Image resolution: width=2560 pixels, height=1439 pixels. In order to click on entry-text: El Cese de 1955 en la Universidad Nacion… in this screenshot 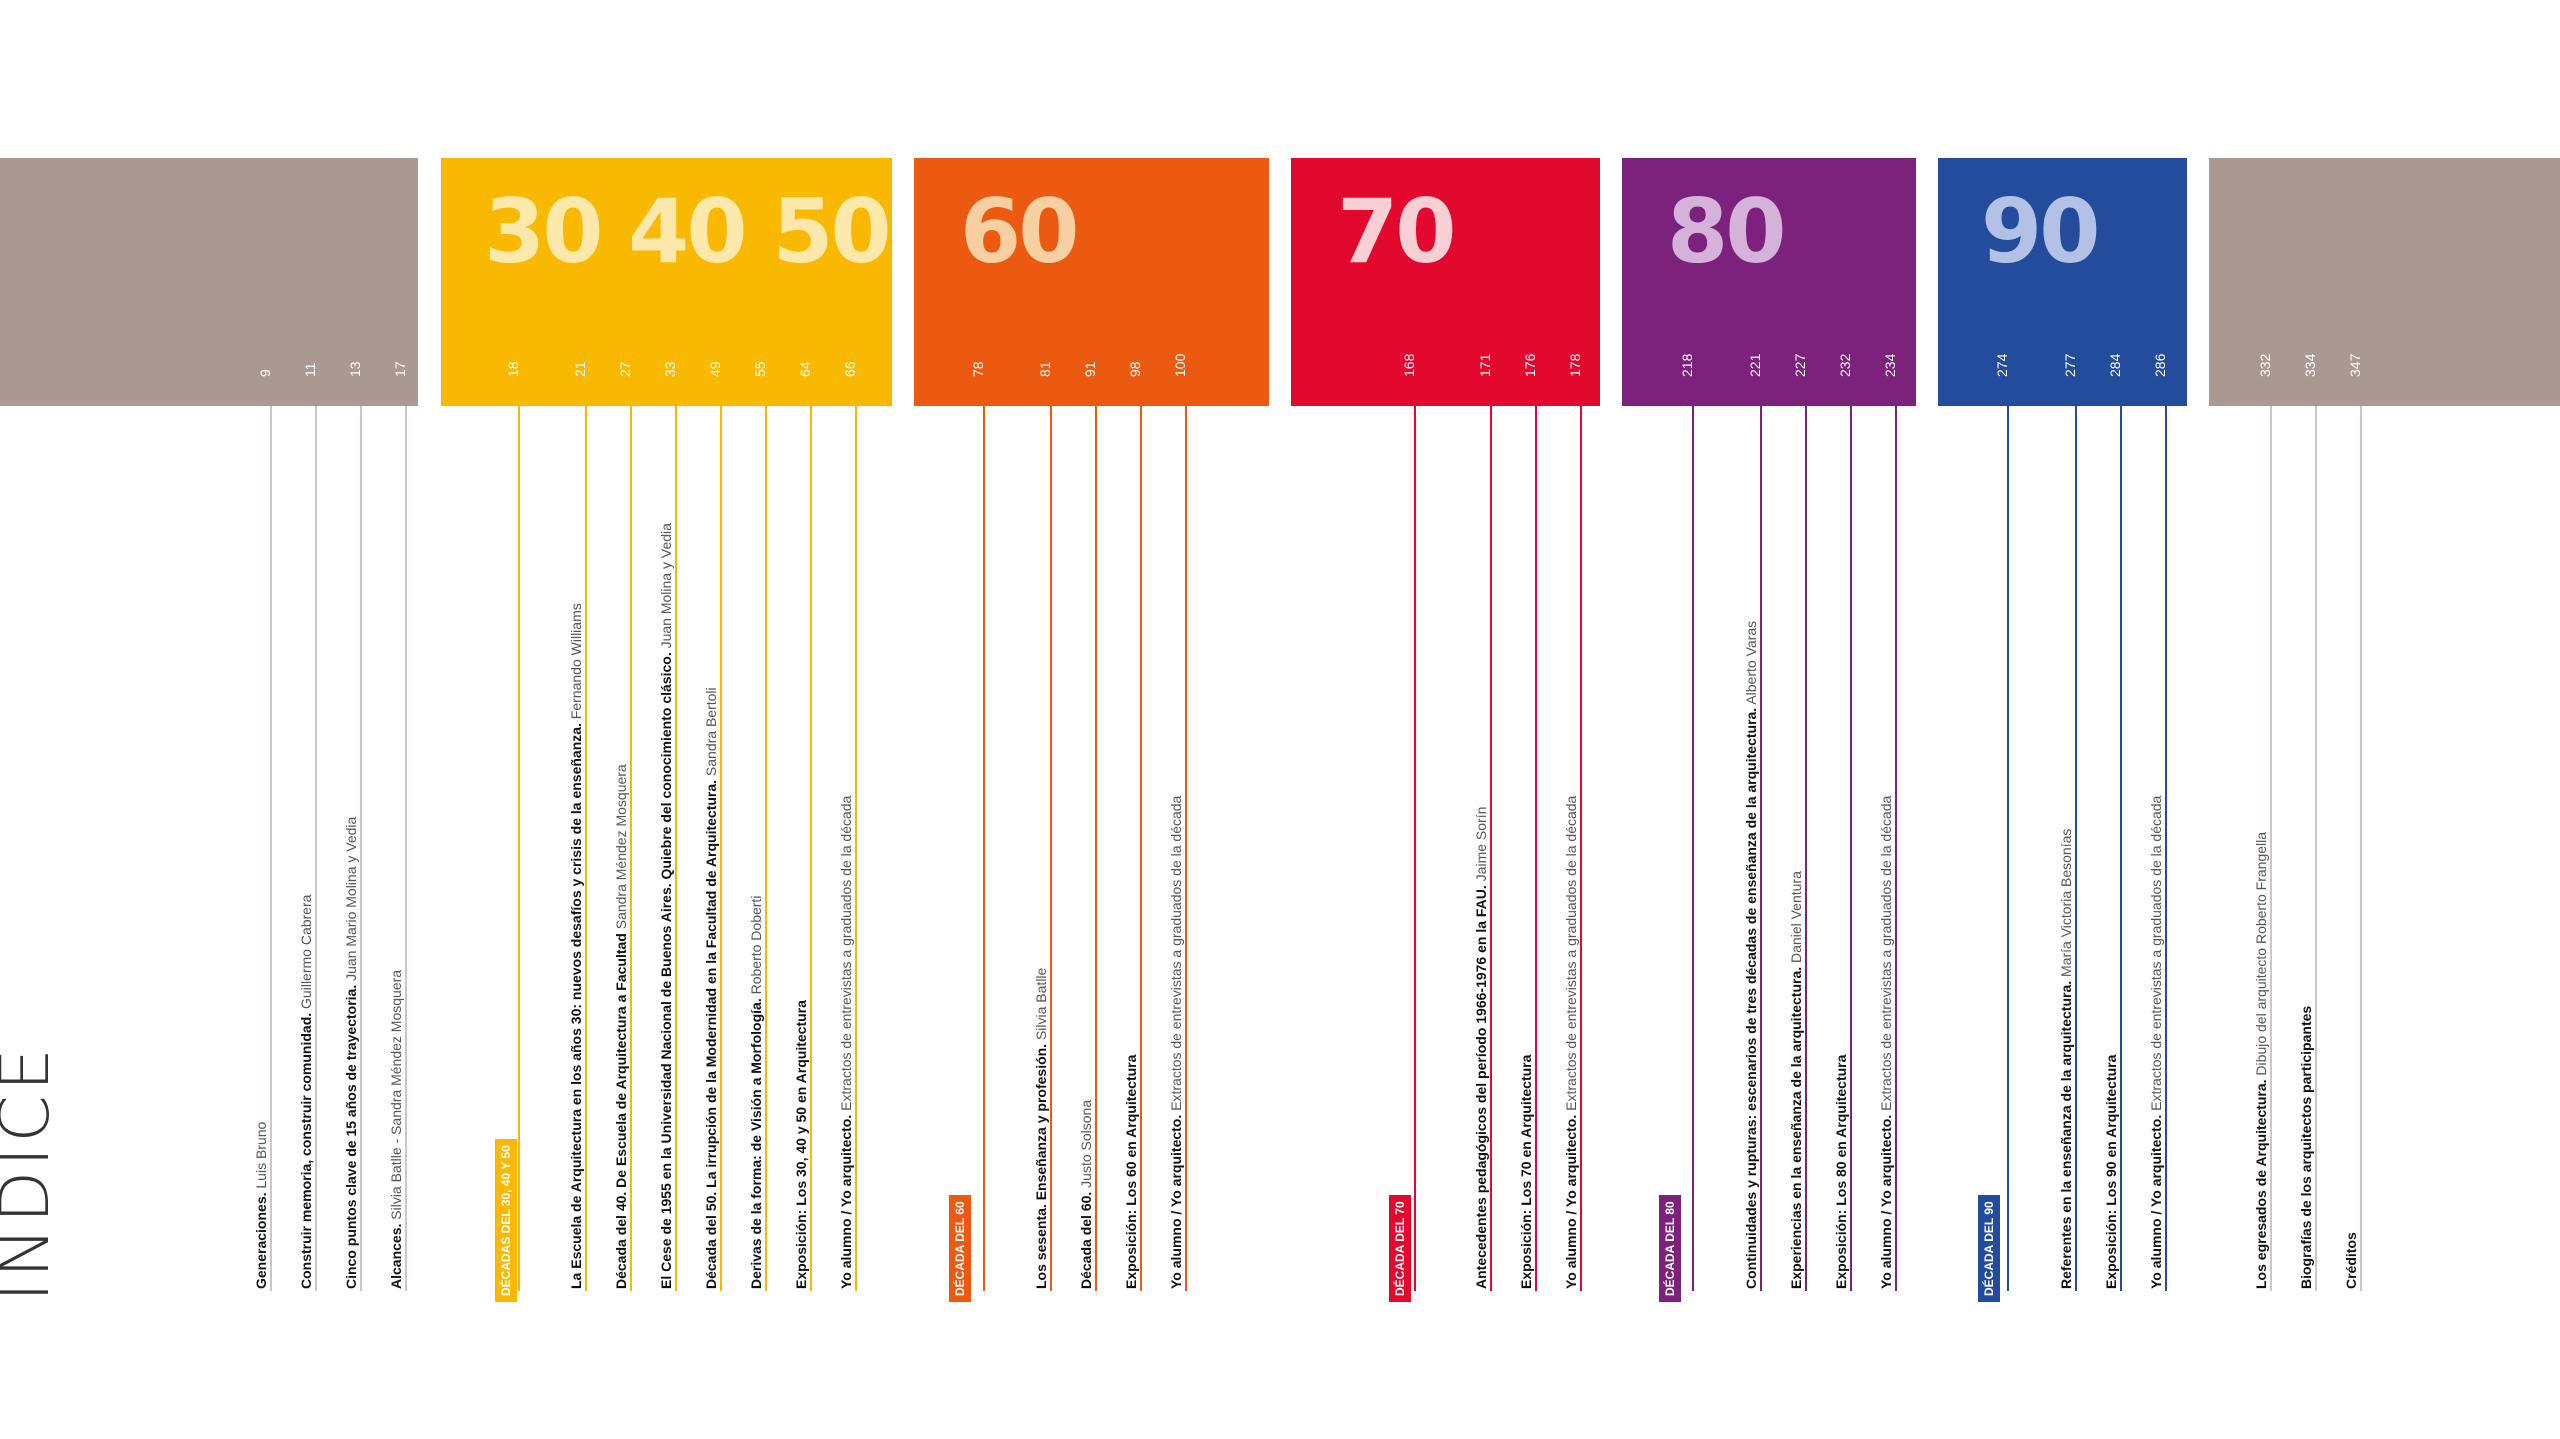, I will do `click(666, 906)`.